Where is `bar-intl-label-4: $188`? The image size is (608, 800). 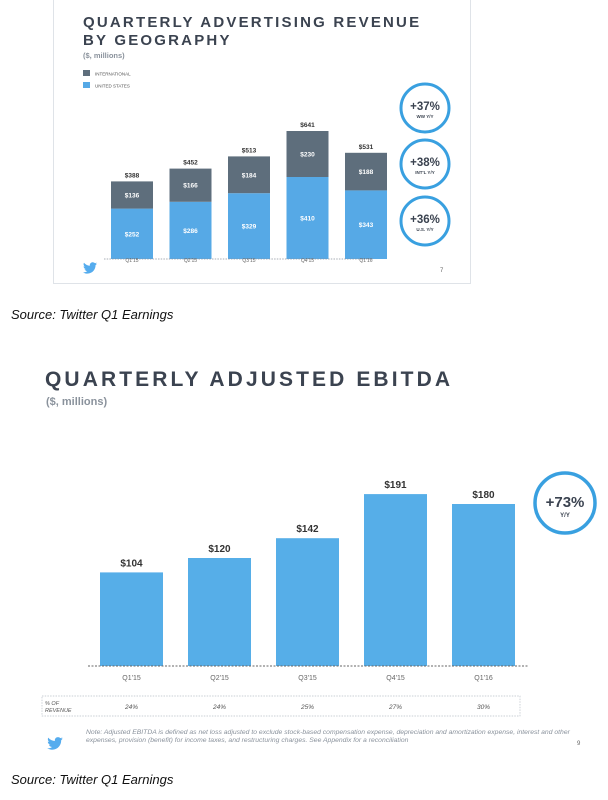 bar-intl-label-4: $188 is located at coordinates (366, 172).